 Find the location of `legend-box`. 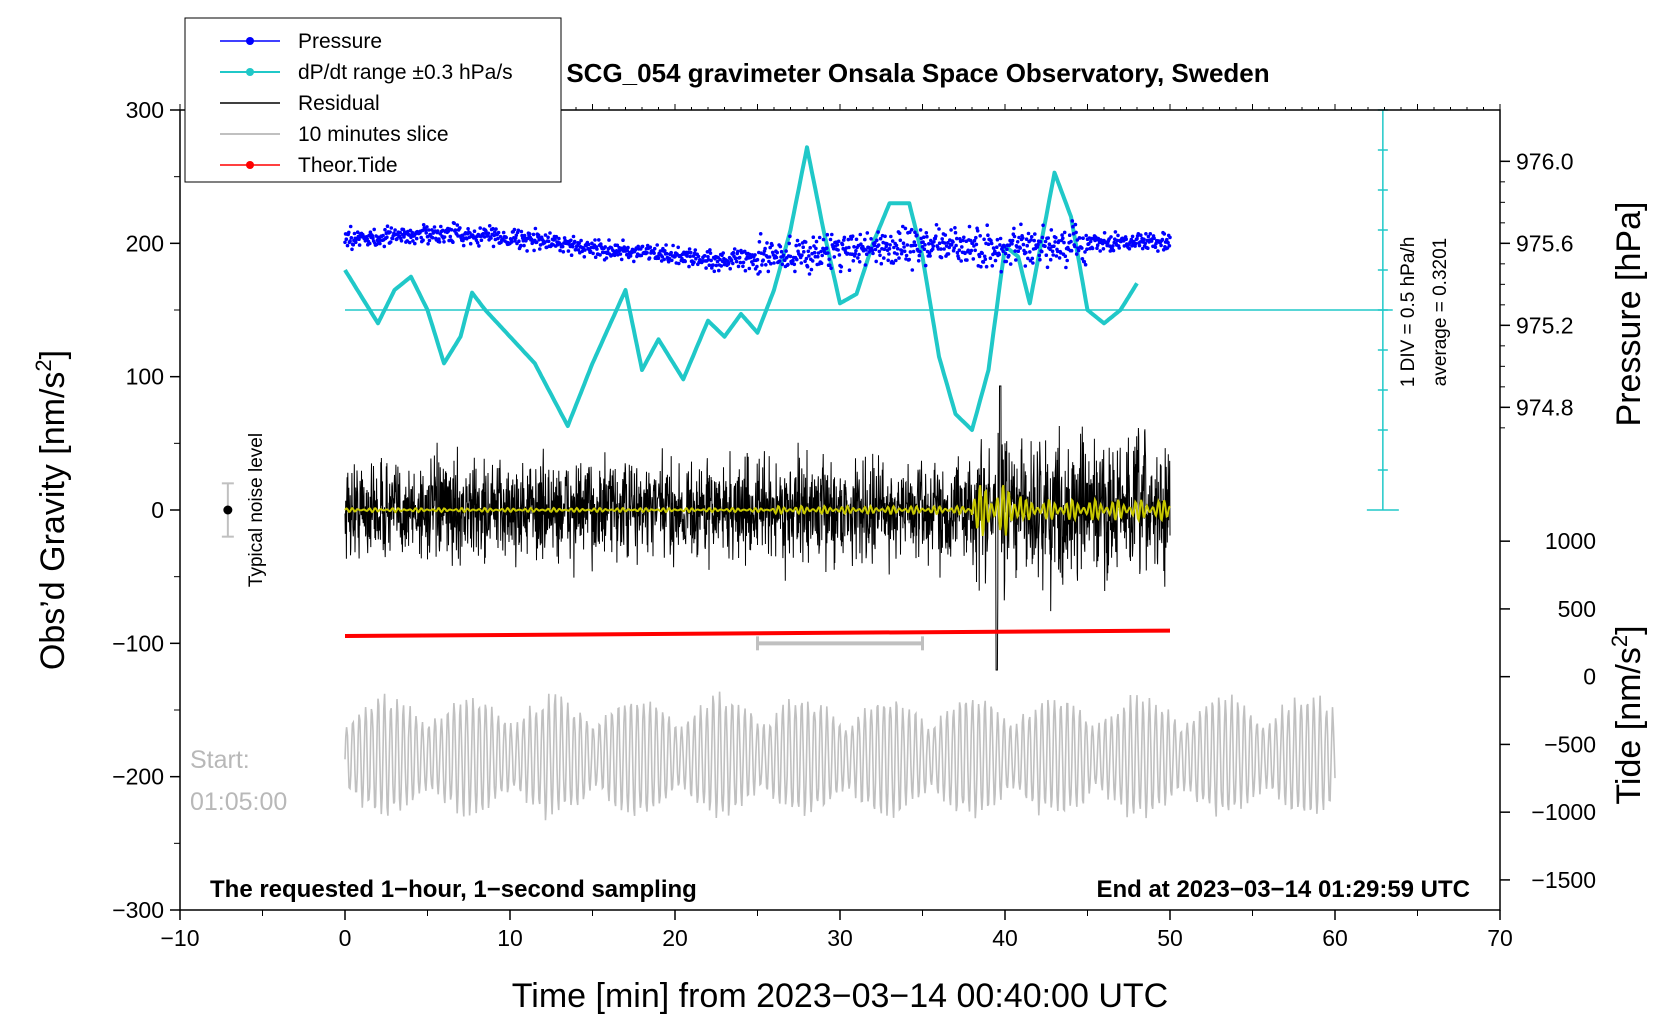

legend-box is located at coordinates (373, 100).